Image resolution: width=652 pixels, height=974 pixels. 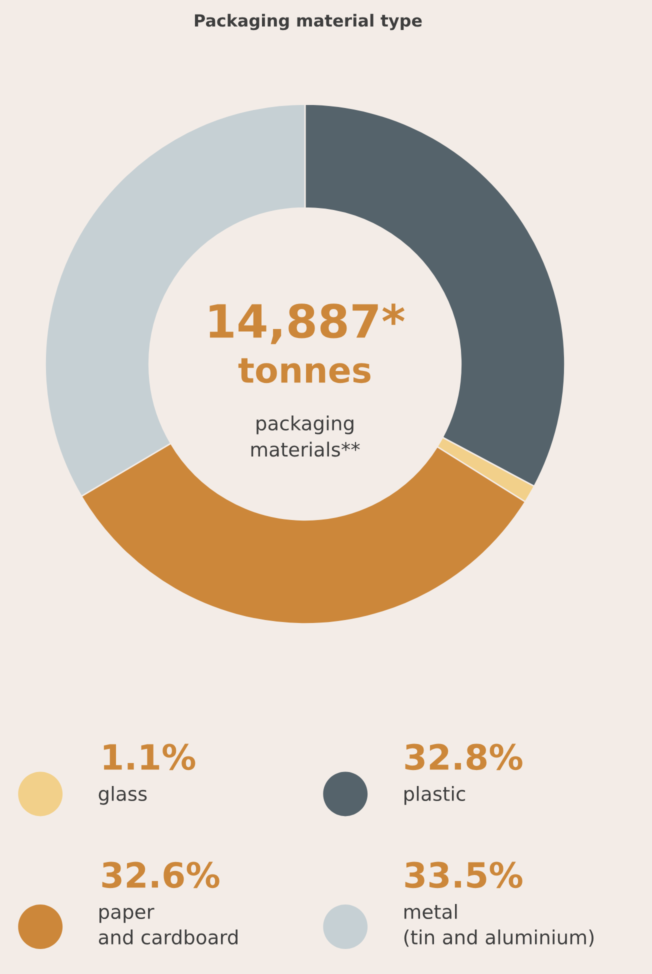 I want to click on legend-label: paper and cardboard, so click(x=168, y=926).